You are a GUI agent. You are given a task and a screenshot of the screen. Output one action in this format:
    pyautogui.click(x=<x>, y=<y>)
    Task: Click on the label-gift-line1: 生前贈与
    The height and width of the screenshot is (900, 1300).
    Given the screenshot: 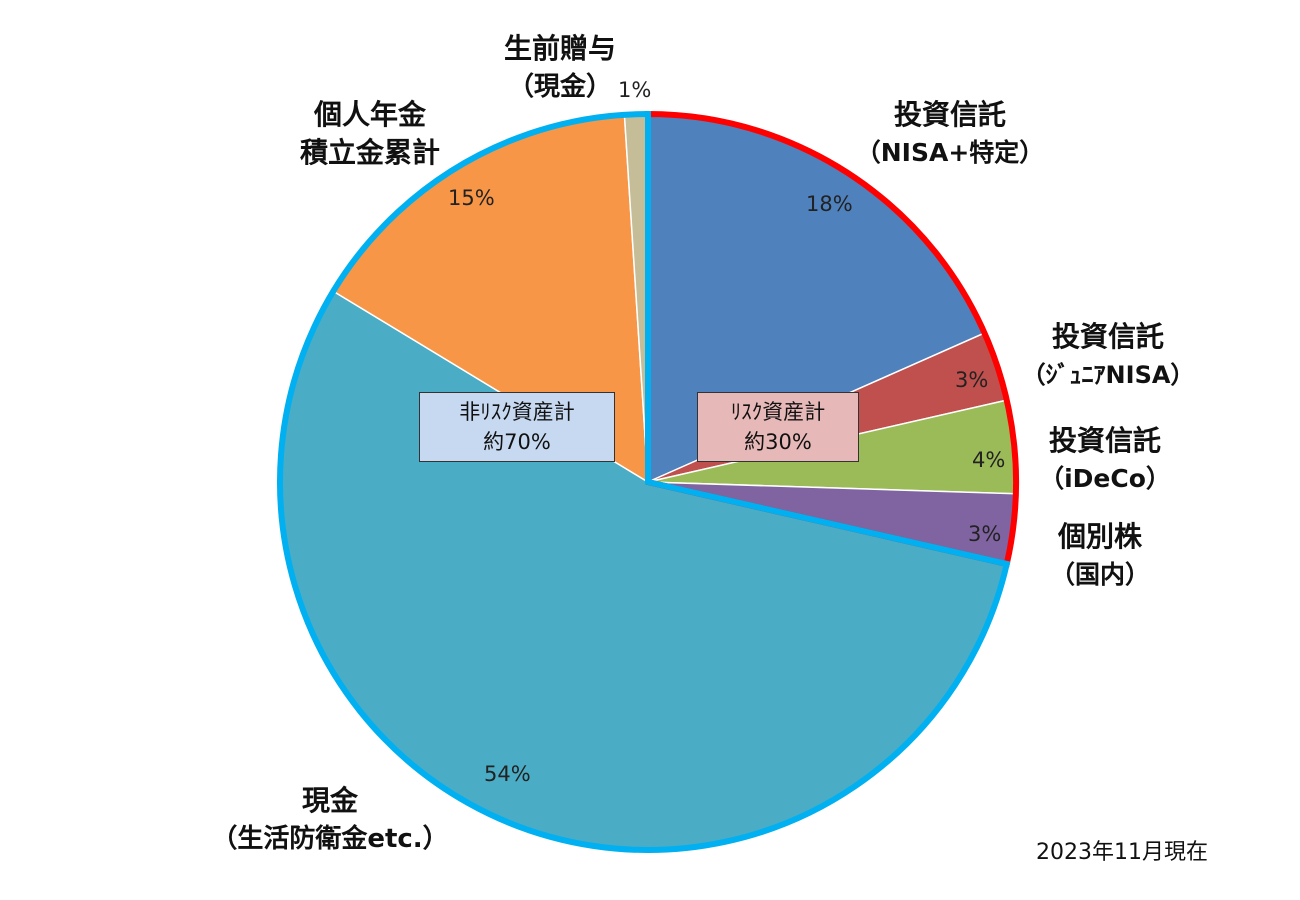 What is the action you would take?
    pyautogui.click(x=559, y=48)
    